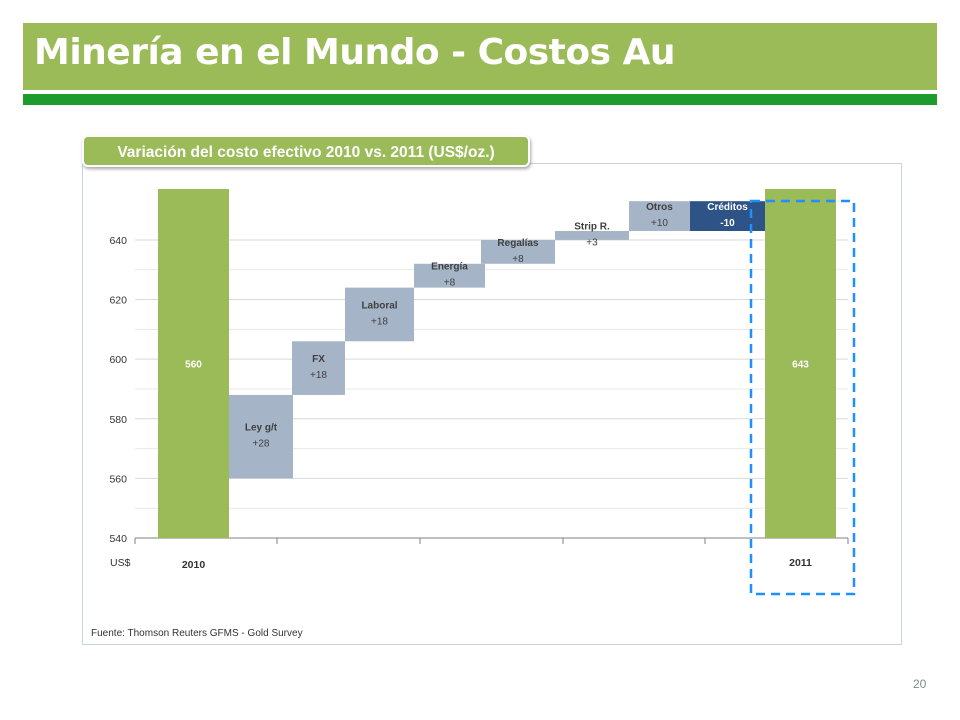  Describe the element at coordinates (194, 565) in the screenshot. I see `x-group-label: 2010` at that location.